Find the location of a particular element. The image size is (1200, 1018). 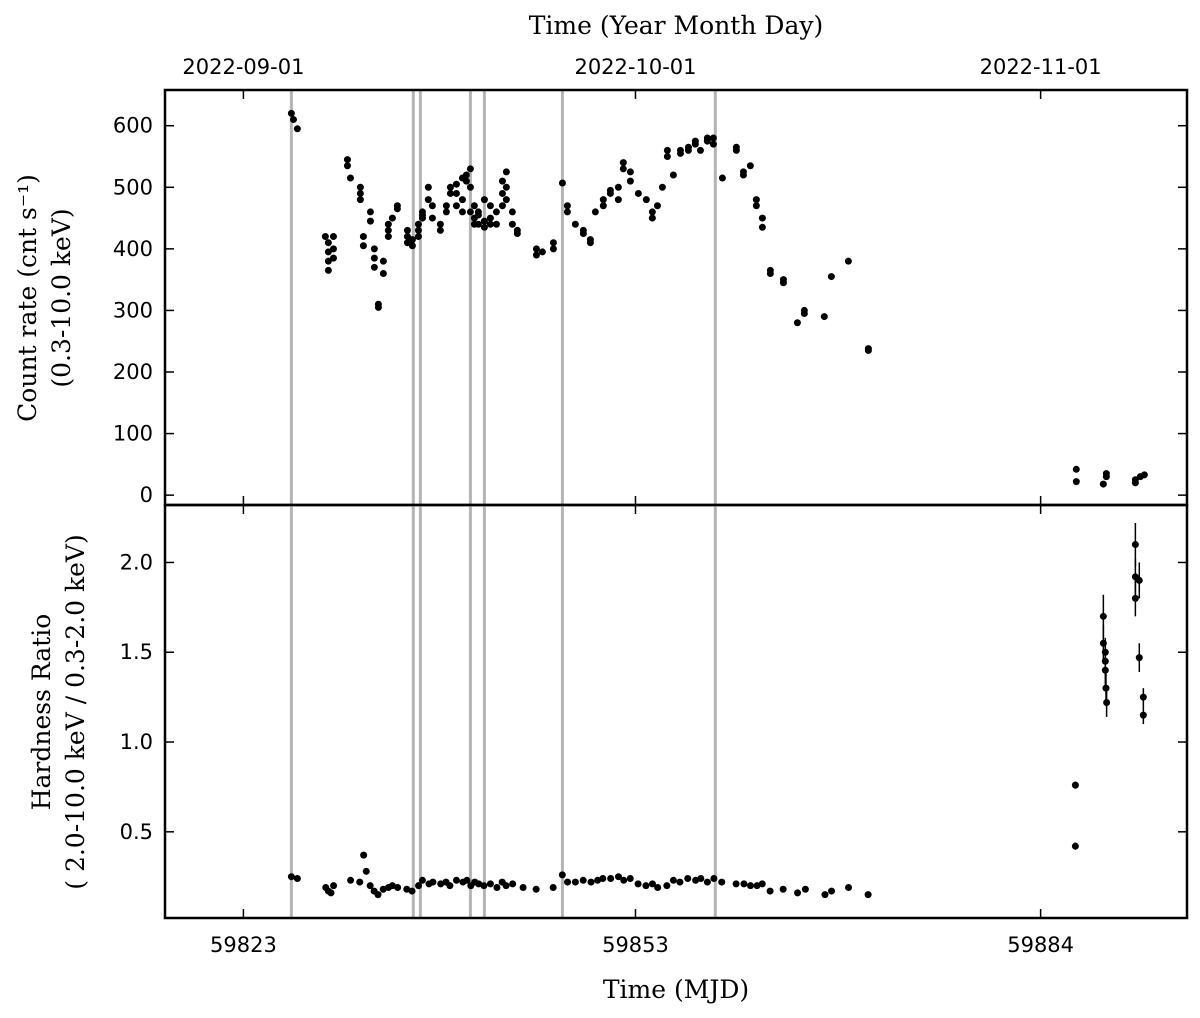

x-tick-label: 59823 is located at coordinates (243, 945).